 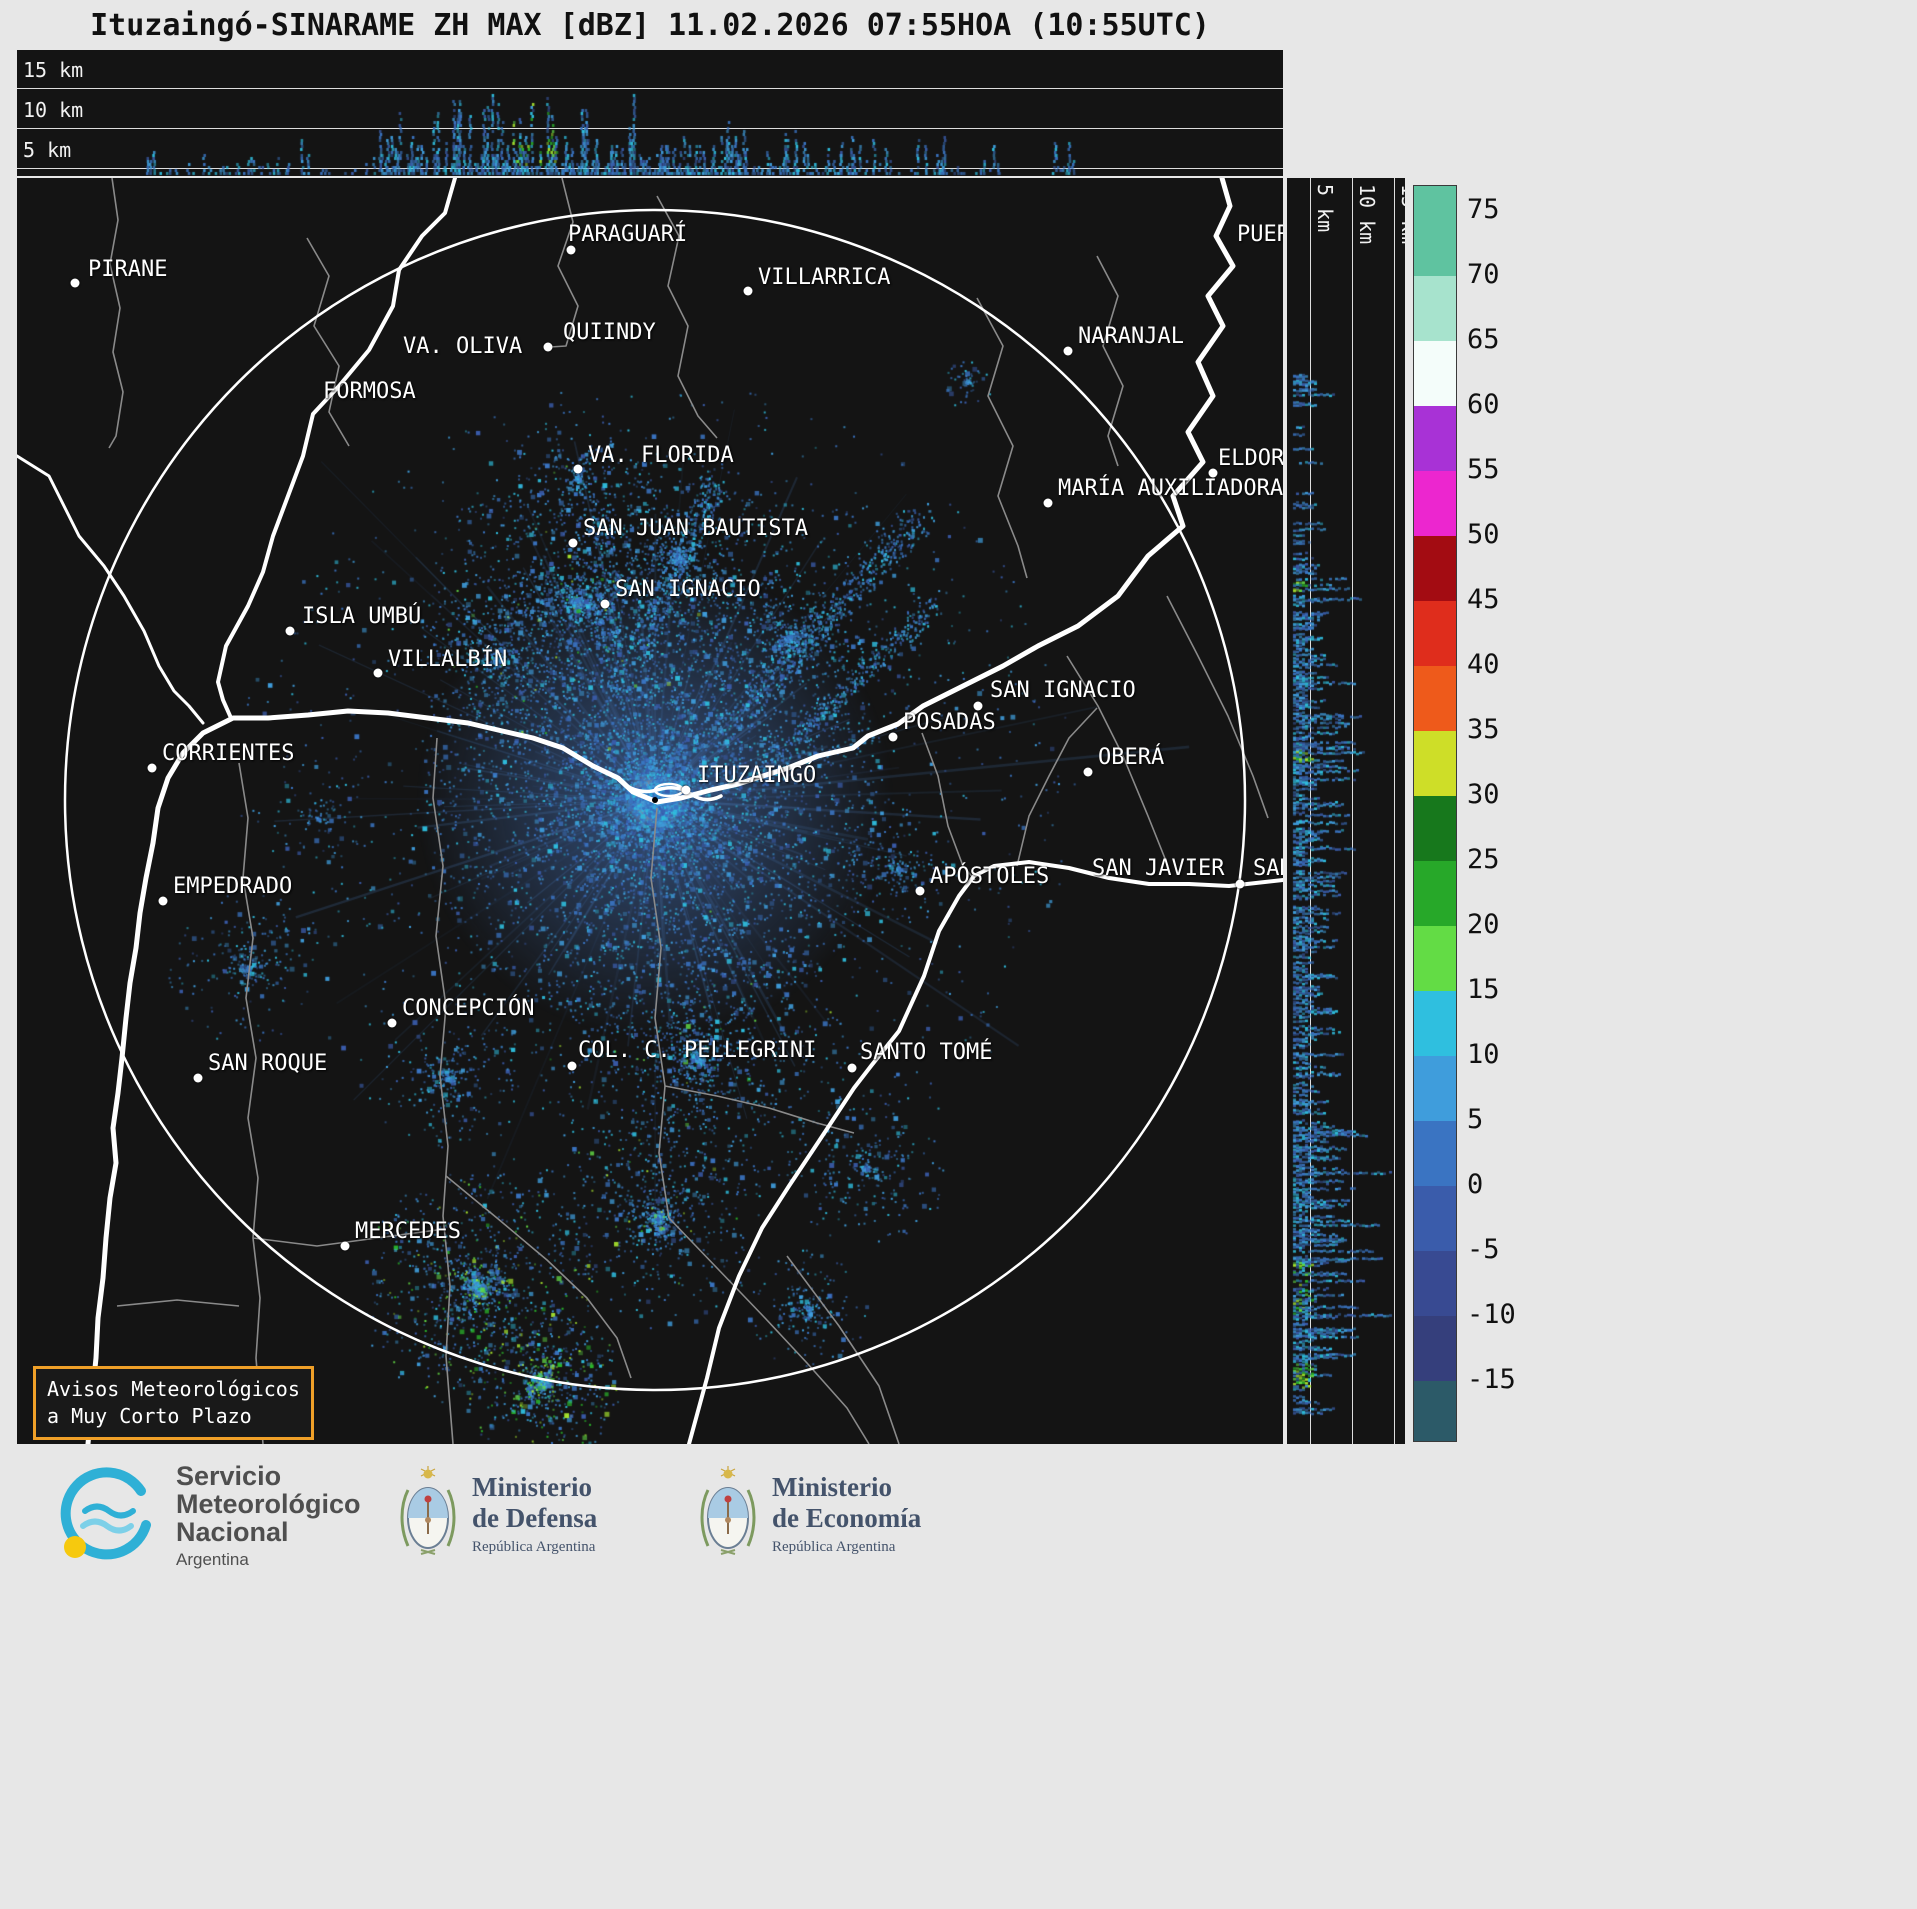 What do you see at coordinates (832, 1487) in the screenshot?
I see `economia-line1: Ministerio` at bounding box center [832, 1487].